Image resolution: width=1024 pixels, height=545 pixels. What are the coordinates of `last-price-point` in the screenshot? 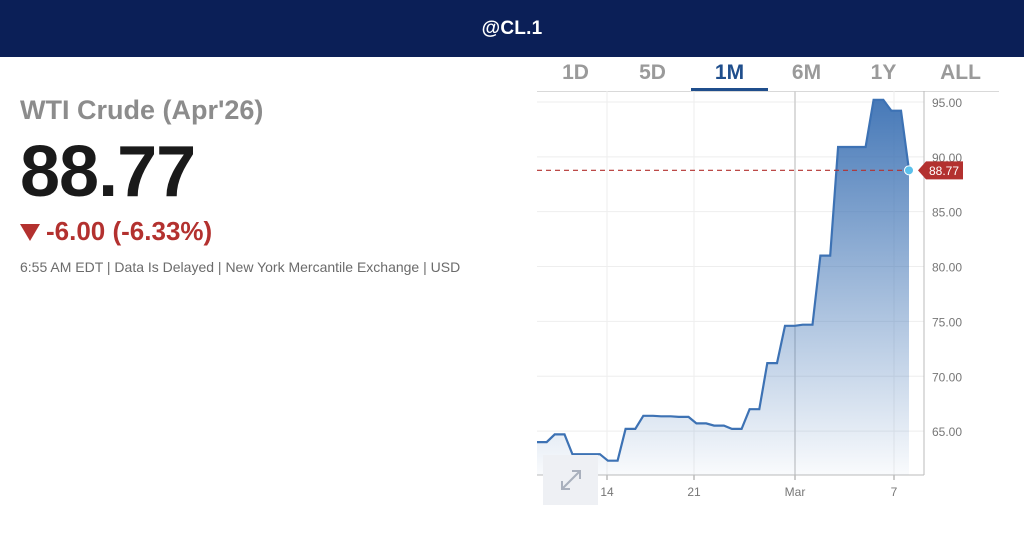 It's located at (909, 170).